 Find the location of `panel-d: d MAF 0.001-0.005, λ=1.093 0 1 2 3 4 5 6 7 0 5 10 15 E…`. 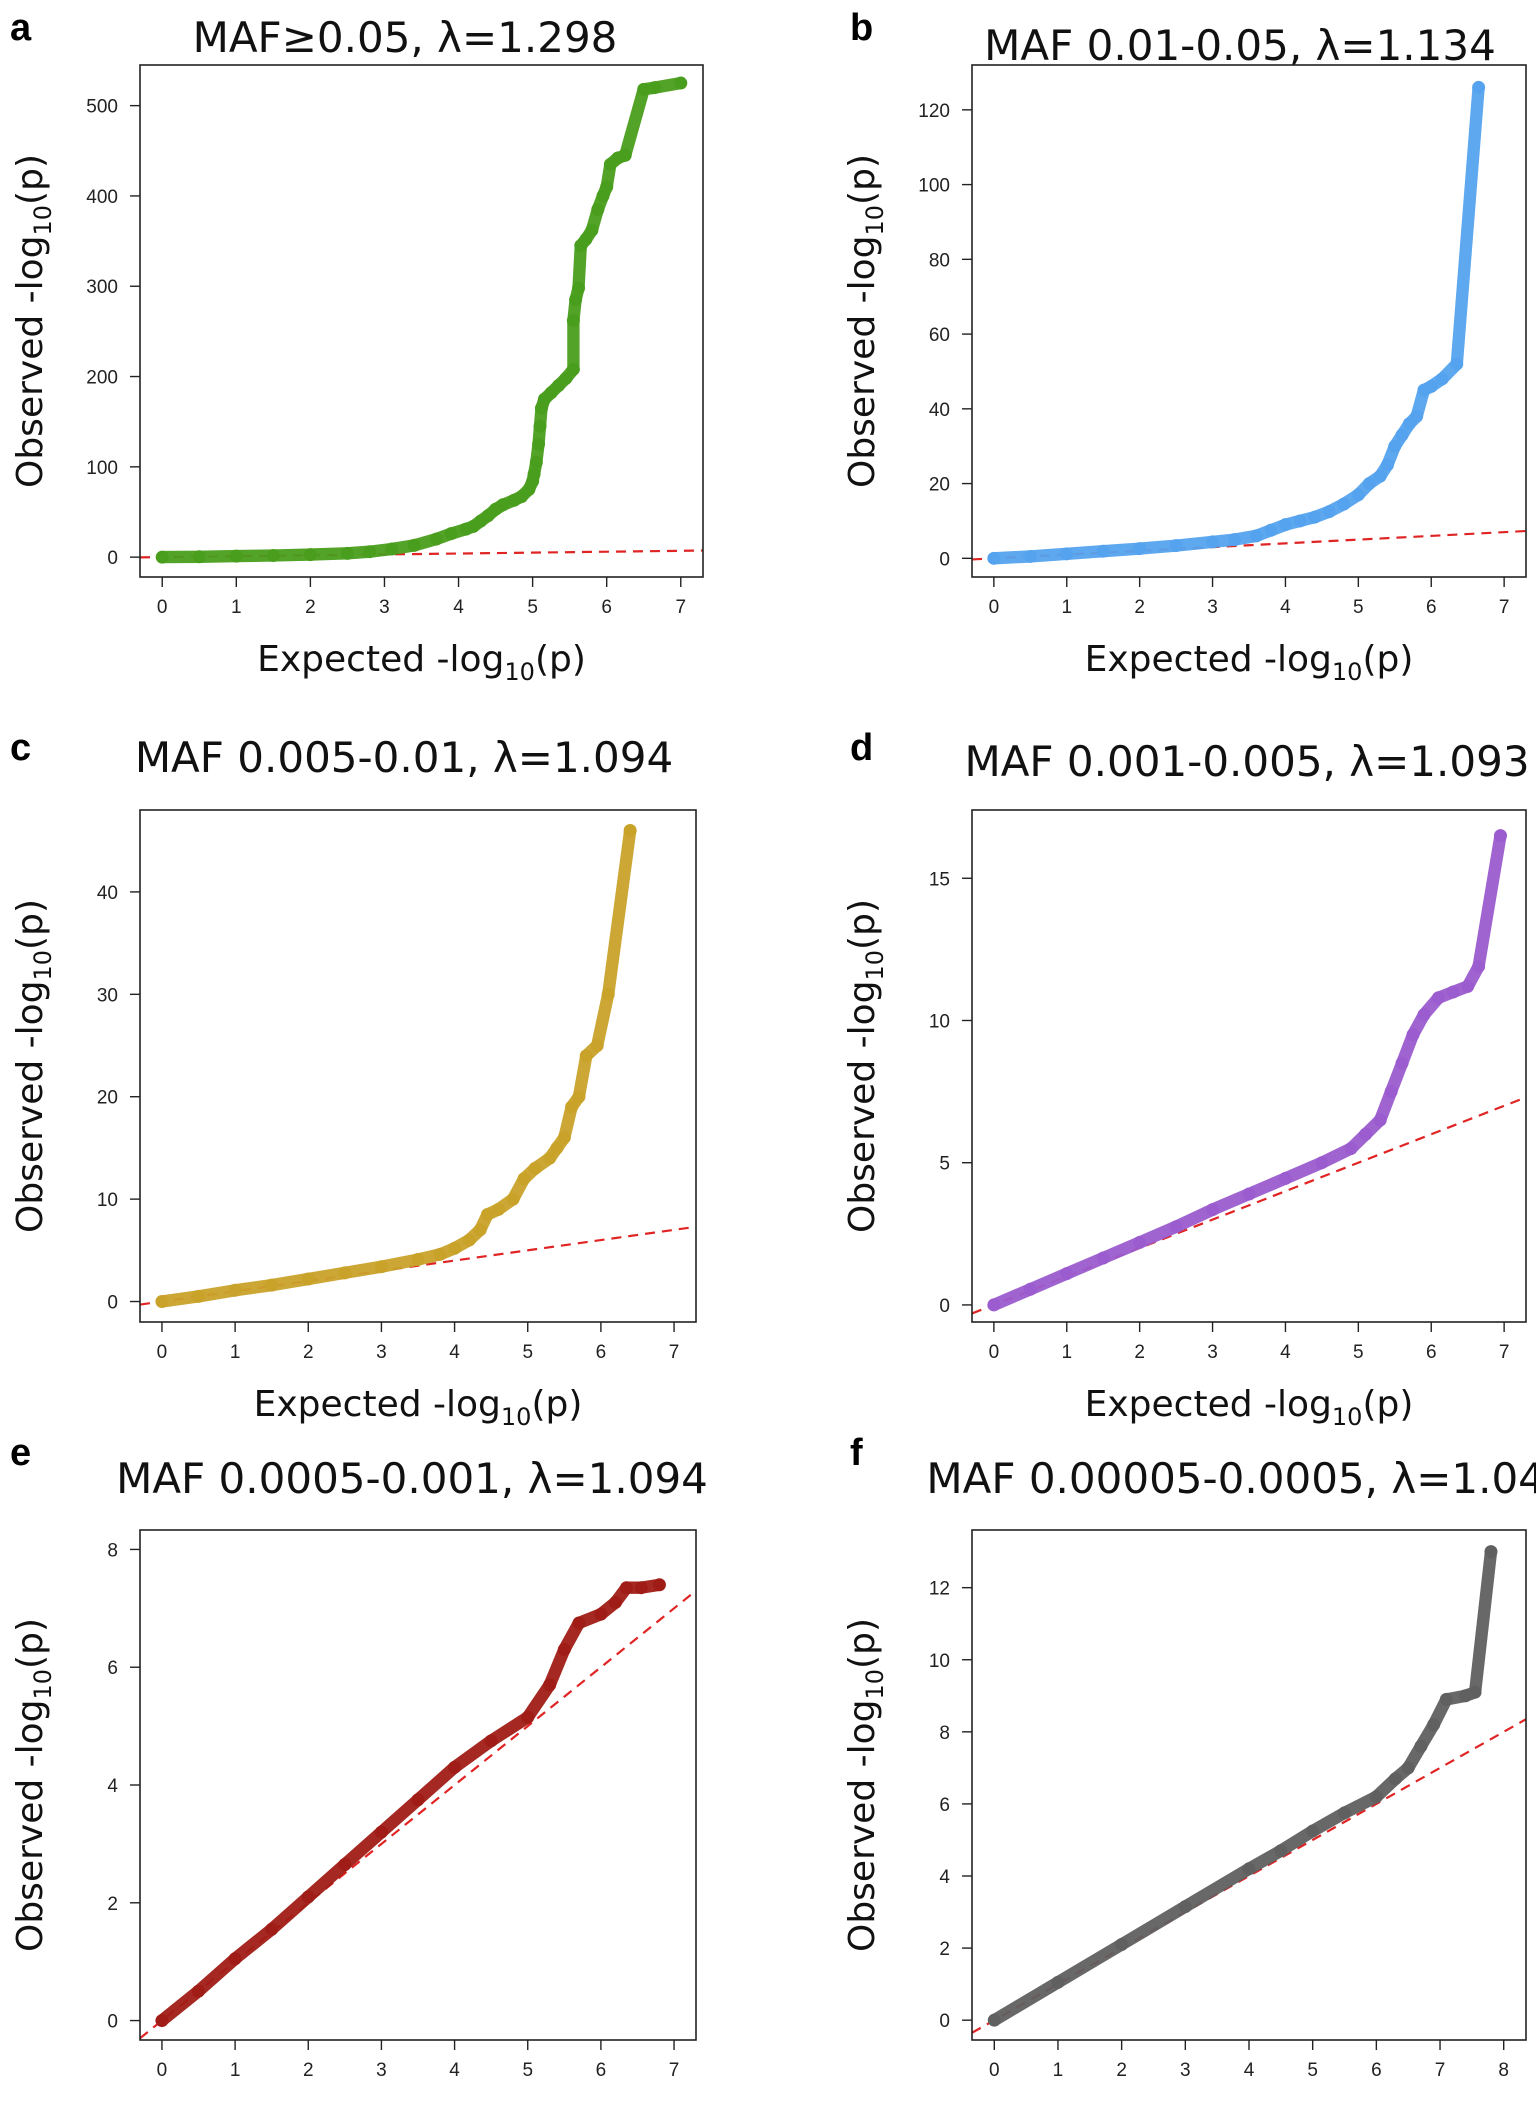

panel-d: d MAF 0.001-0.005, λ=1.093 0 1 2 3 4 5 6 7 0 5 10 15 E… is located at coordinates (1186, 1079).